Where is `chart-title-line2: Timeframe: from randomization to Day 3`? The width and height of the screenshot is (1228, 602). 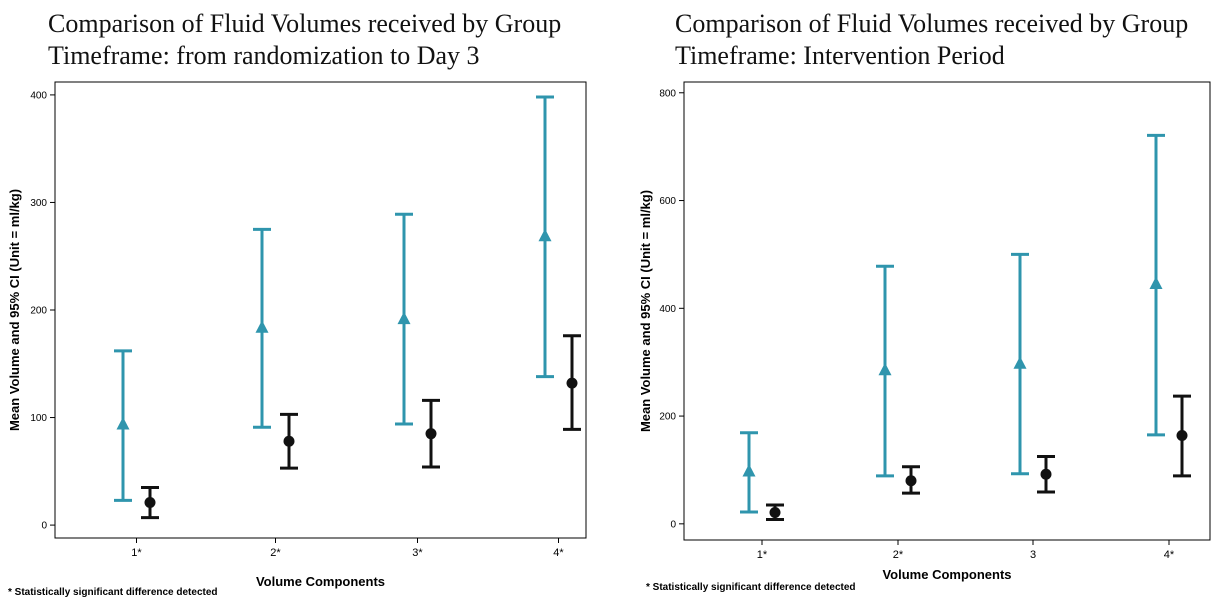
chart-title-line2: Timeframe: from randomization to Day 3 is located at coordinates (264, 55).